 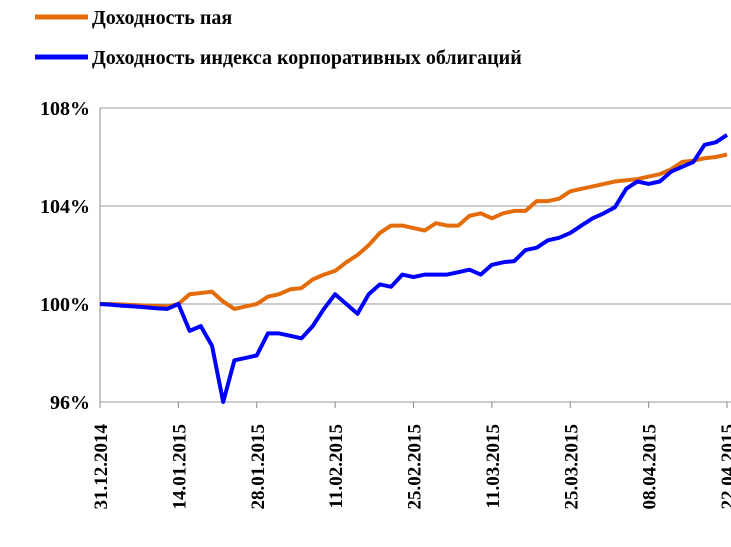 What do you see at coordinates (179, 467) in the screenshot?
I see `x-tick-label: 14.01.2015` at bounding box center [179, 467].